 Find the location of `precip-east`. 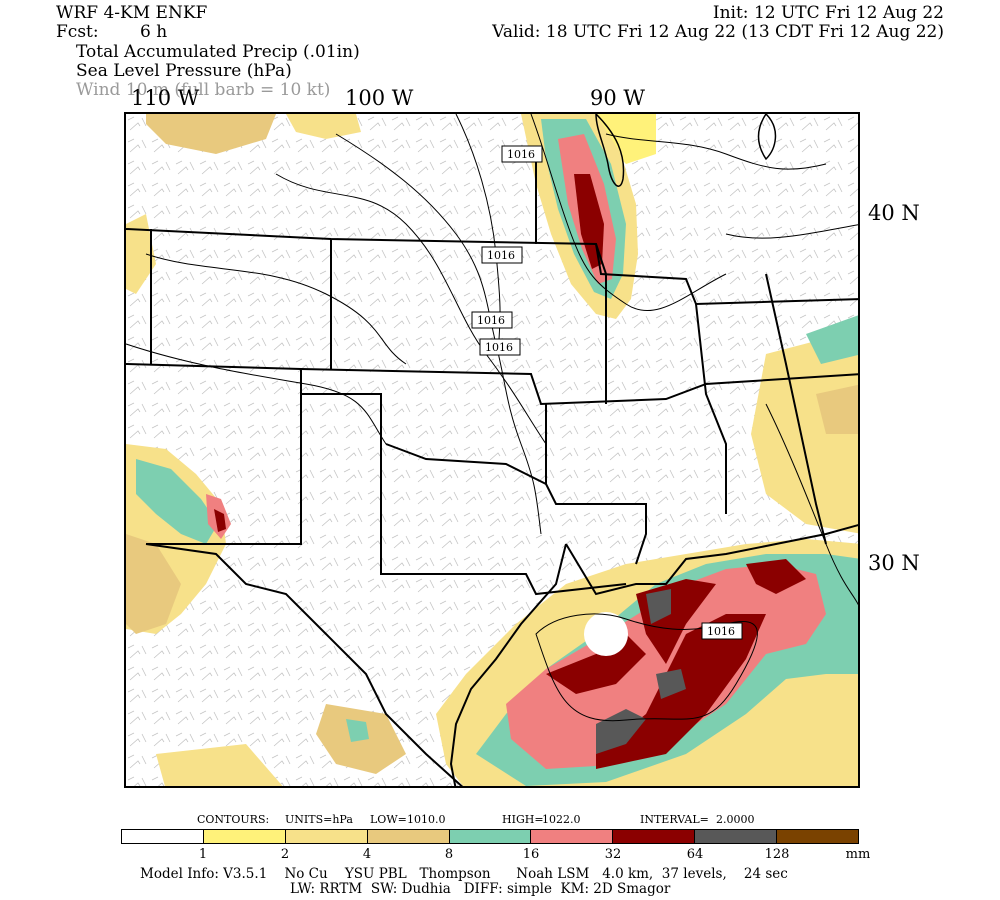

precip-east is located at coordinates (804, 424).